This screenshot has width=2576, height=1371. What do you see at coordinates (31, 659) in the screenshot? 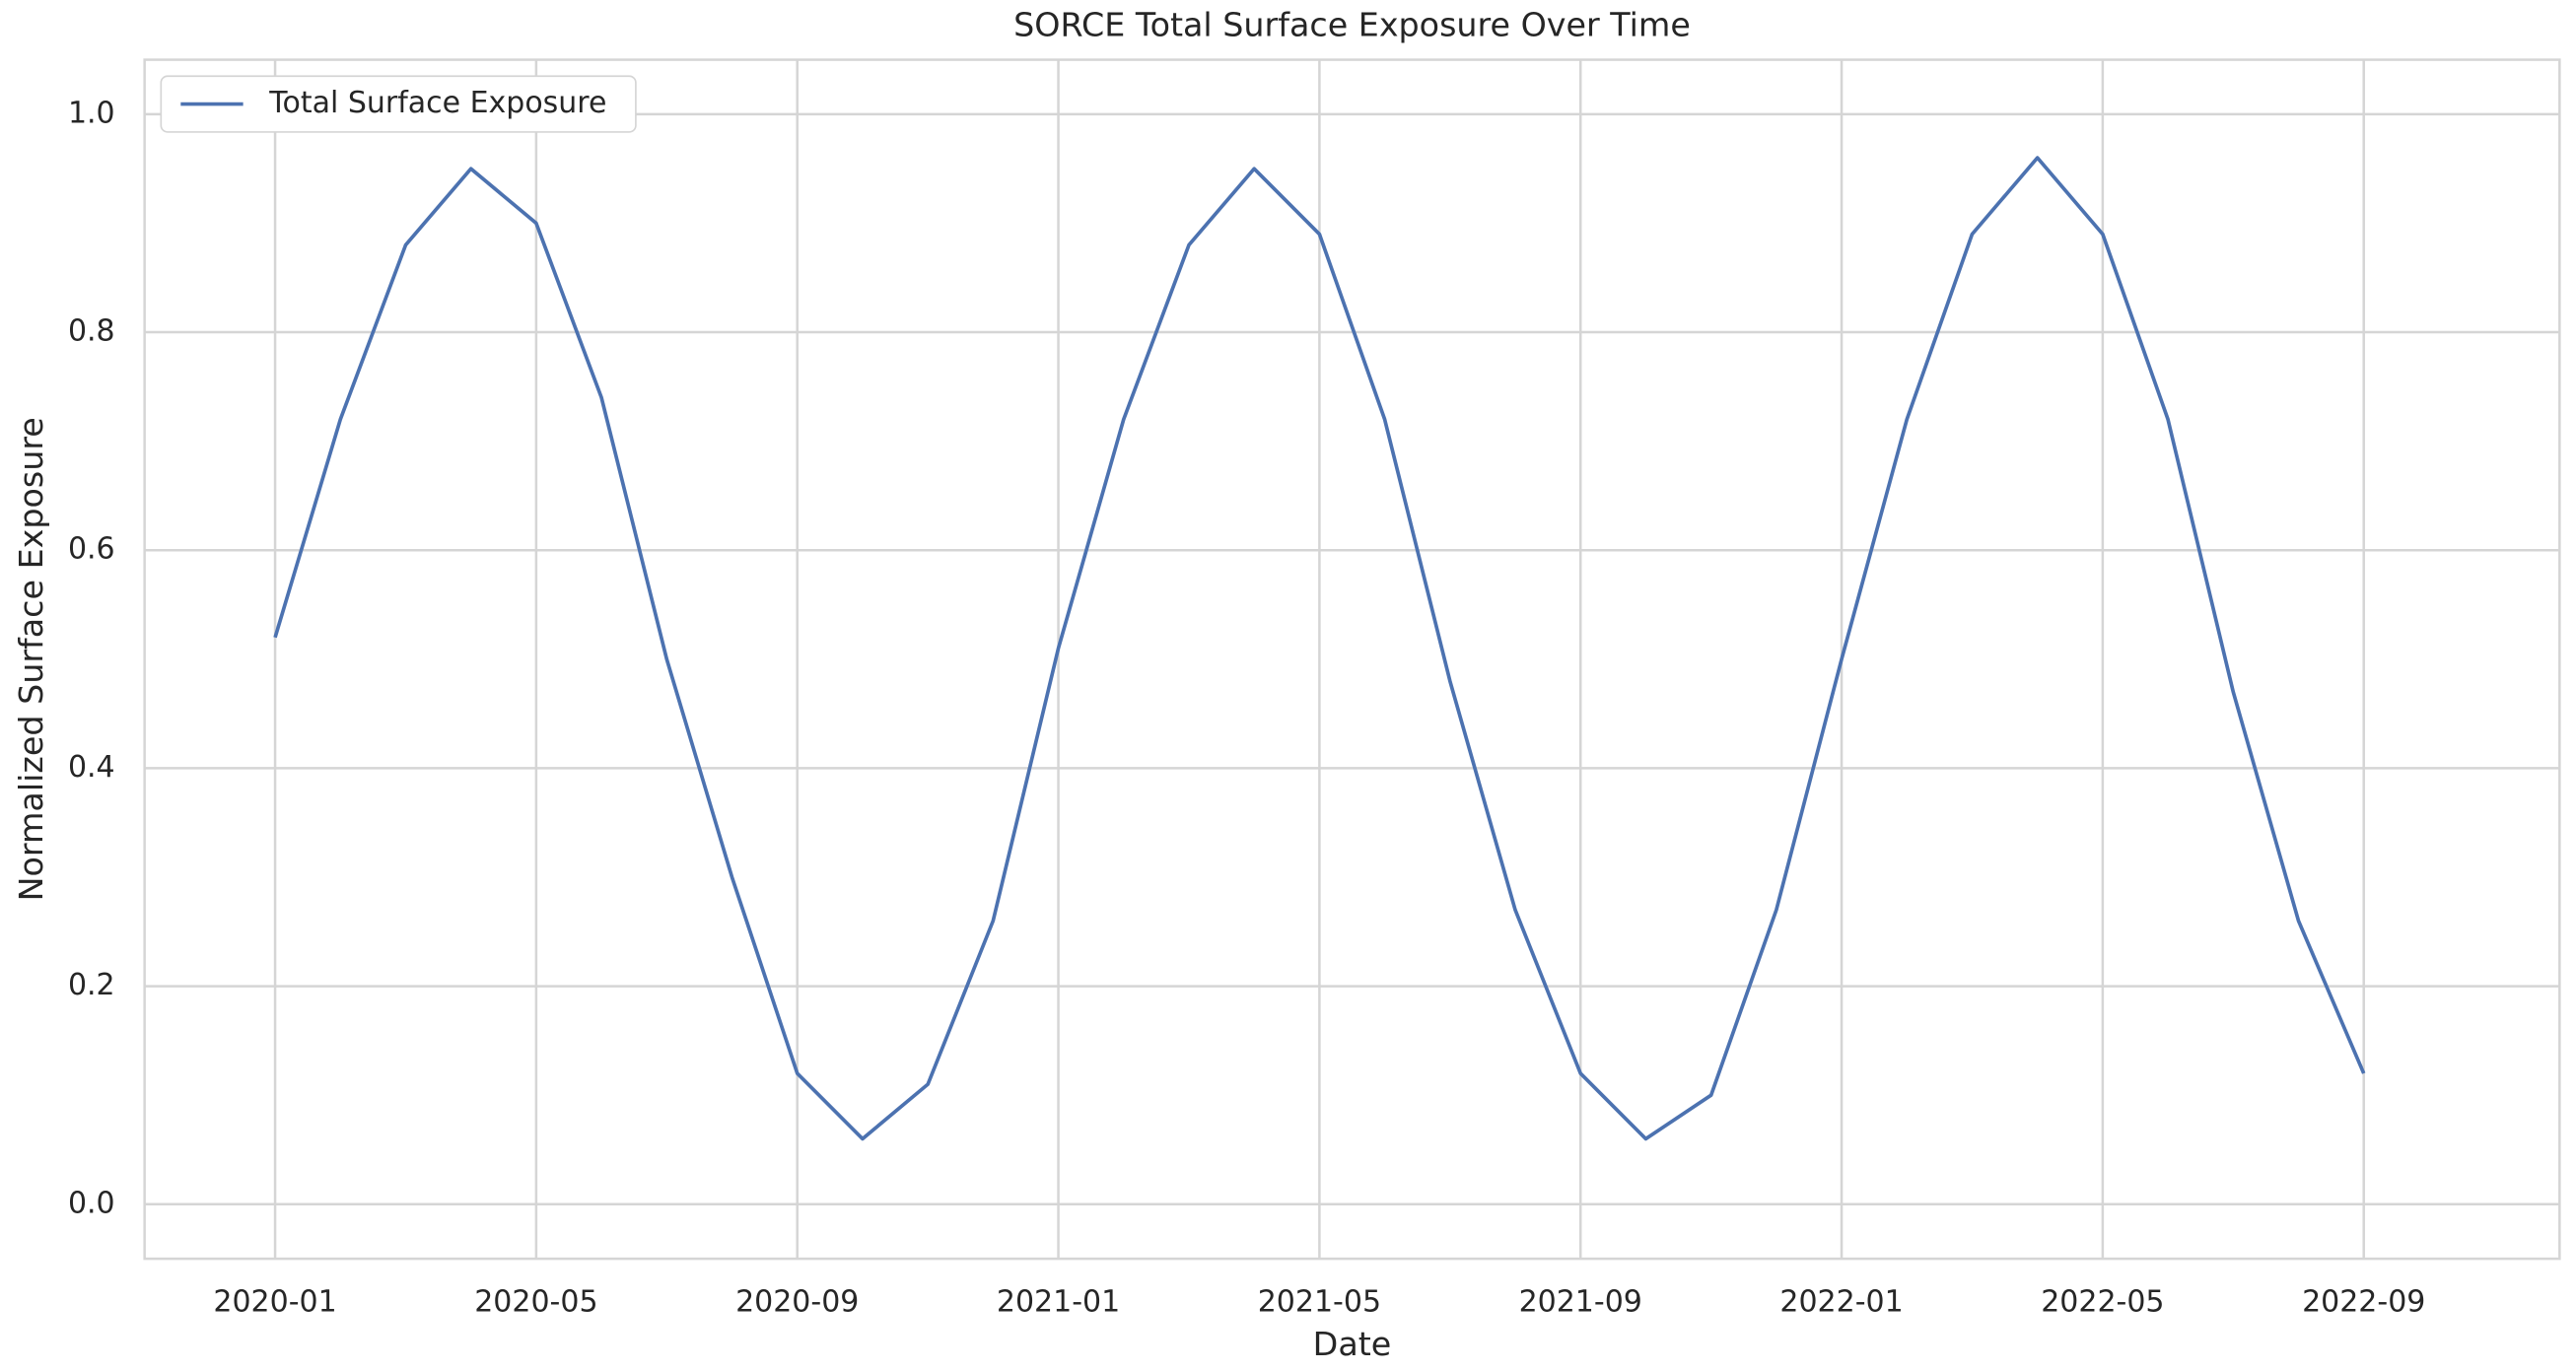
I see `y-axis-label: Normalized Surface Exposure` at bounding box center [31, 659].